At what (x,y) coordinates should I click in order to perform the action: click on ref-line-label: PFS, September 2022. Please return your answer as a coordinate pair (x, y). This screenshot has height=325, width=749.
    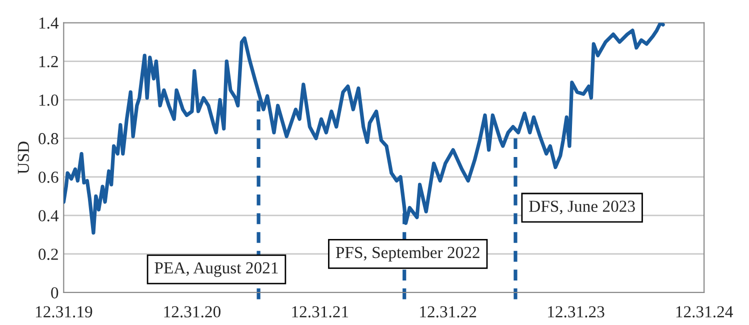
    Looking at the image, I should click on (408, 254).